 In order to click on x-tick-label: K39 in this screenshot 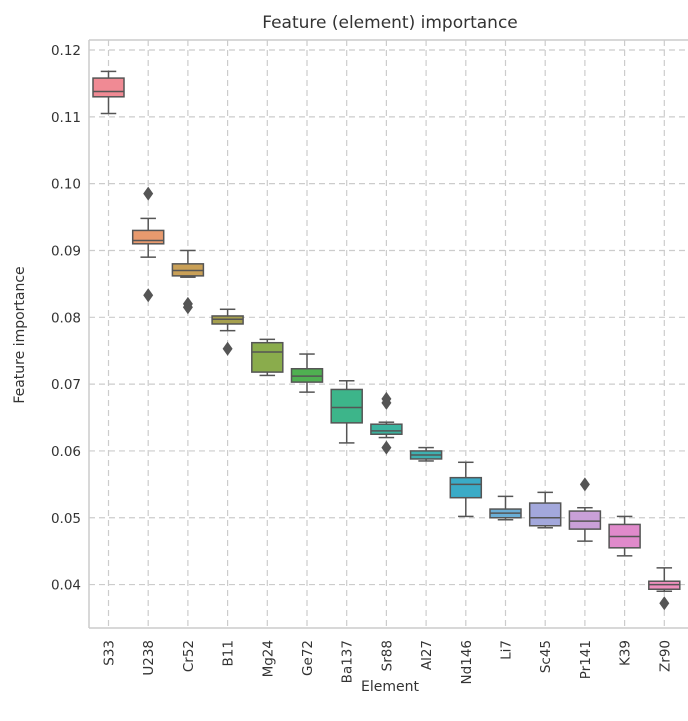, I will do `click(626, 653)`.